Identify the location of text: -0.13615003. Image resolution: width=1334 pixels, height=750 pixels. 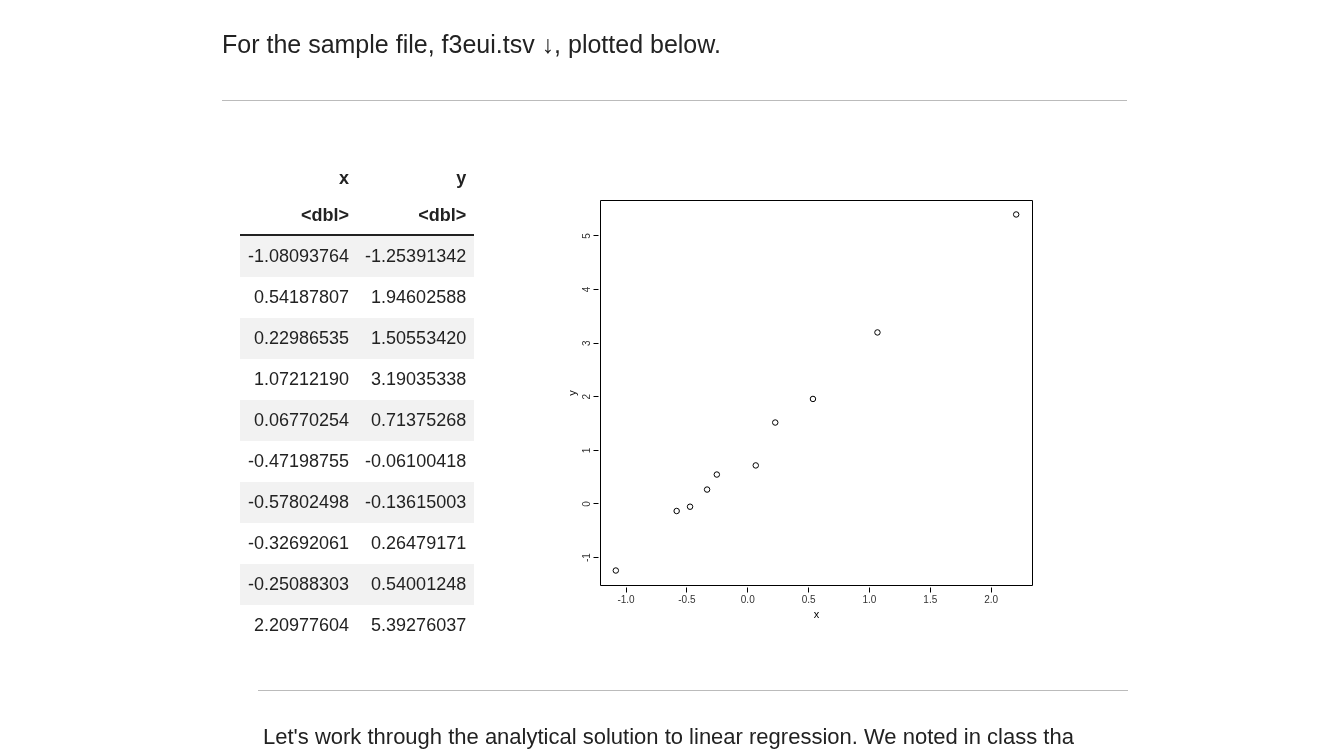
(416, 502).